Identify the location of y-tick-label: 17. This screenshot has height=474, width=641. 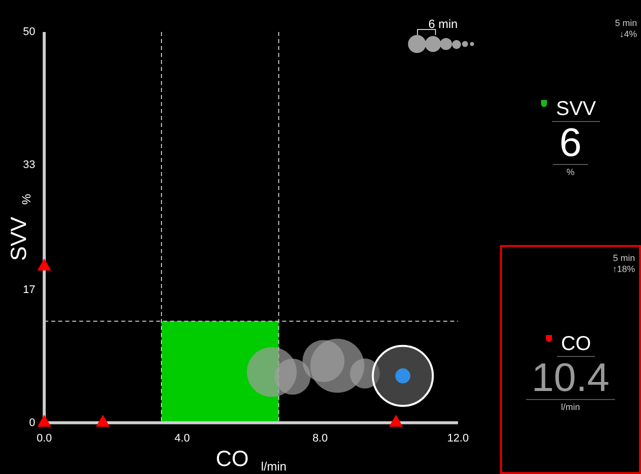
(29, 290).